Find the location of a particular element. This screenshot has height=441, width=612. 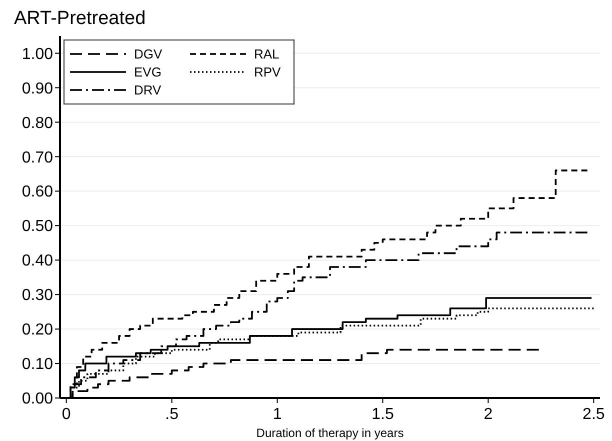

y-tick-label: 0.10 is located at coordinates (38, 365).